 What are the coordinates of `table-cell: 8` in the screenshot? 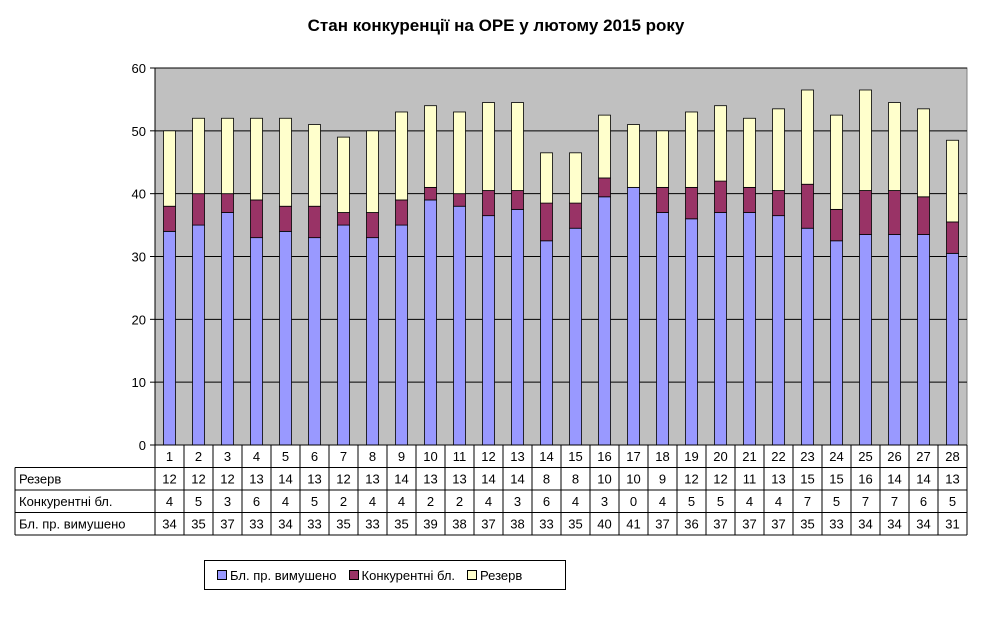 It's located at (575, 479).